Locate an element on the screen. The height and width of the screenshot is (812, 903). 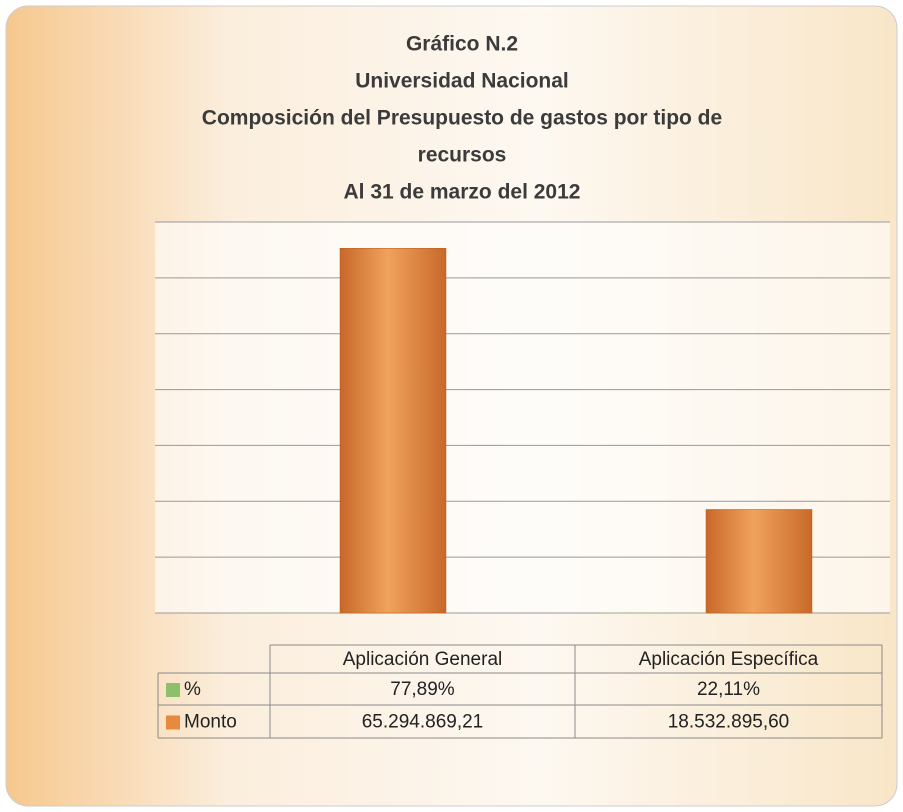
legend-label: Monto is located at coordinates (210, 722).